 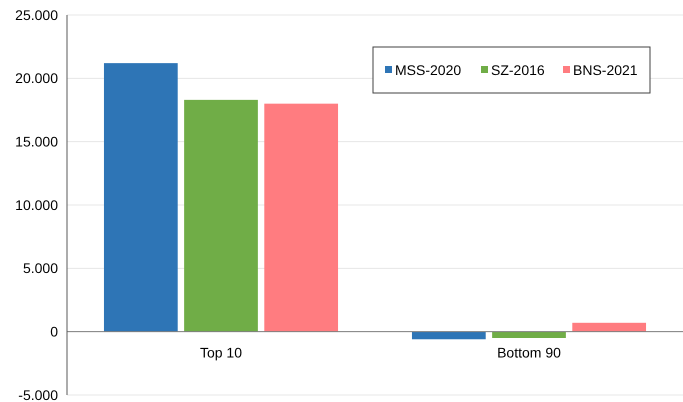 I want to click on x-tick-label: Bottom 90, so click(x=529, y=352).